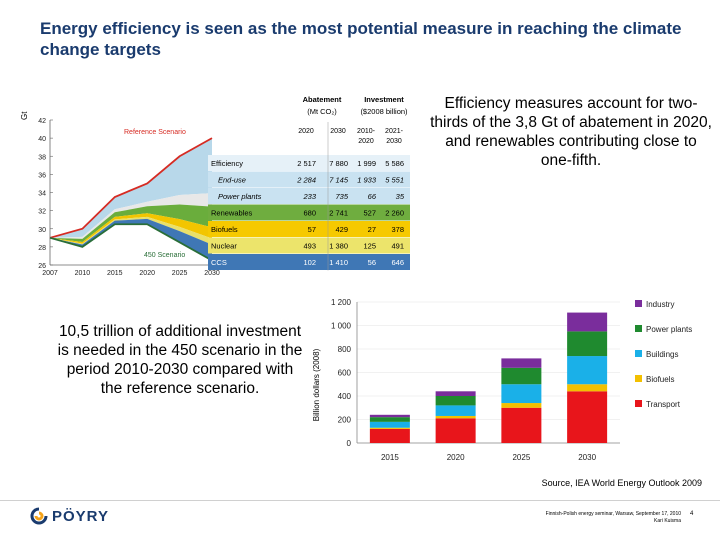 Image resolution: width=720 pixels, height=540 pixels. Describe the element at coordinates (131, 188) in the screenshot. I see `reference-scenario-line` at that location.